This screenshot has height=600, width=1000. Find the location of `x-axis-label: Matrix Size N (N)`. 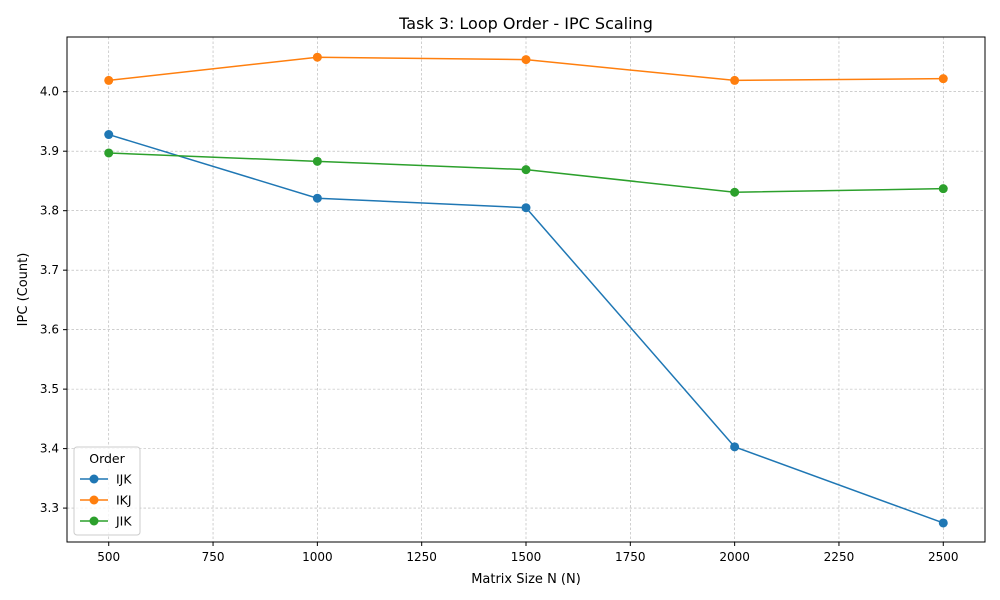

x-axis-label: Matrix Size N (N) is located at coordinates (526, 579).